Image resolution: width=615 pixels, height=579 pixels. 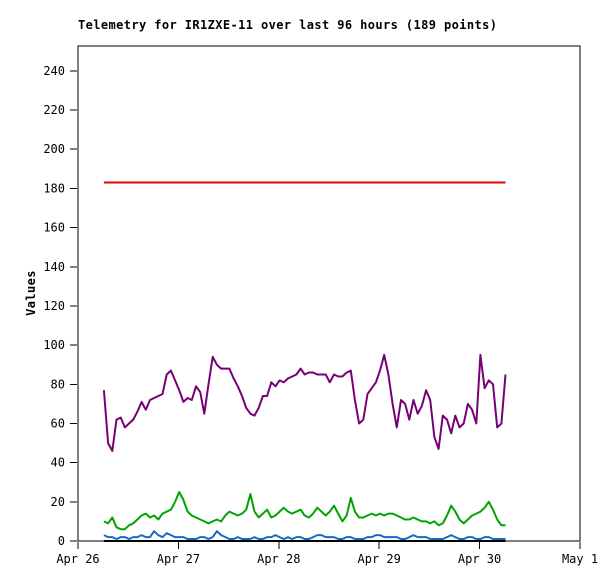 What do you see at coordinates (304, 402) in the screenshot?
I see `purple-line` at bounding box center [304, 402].